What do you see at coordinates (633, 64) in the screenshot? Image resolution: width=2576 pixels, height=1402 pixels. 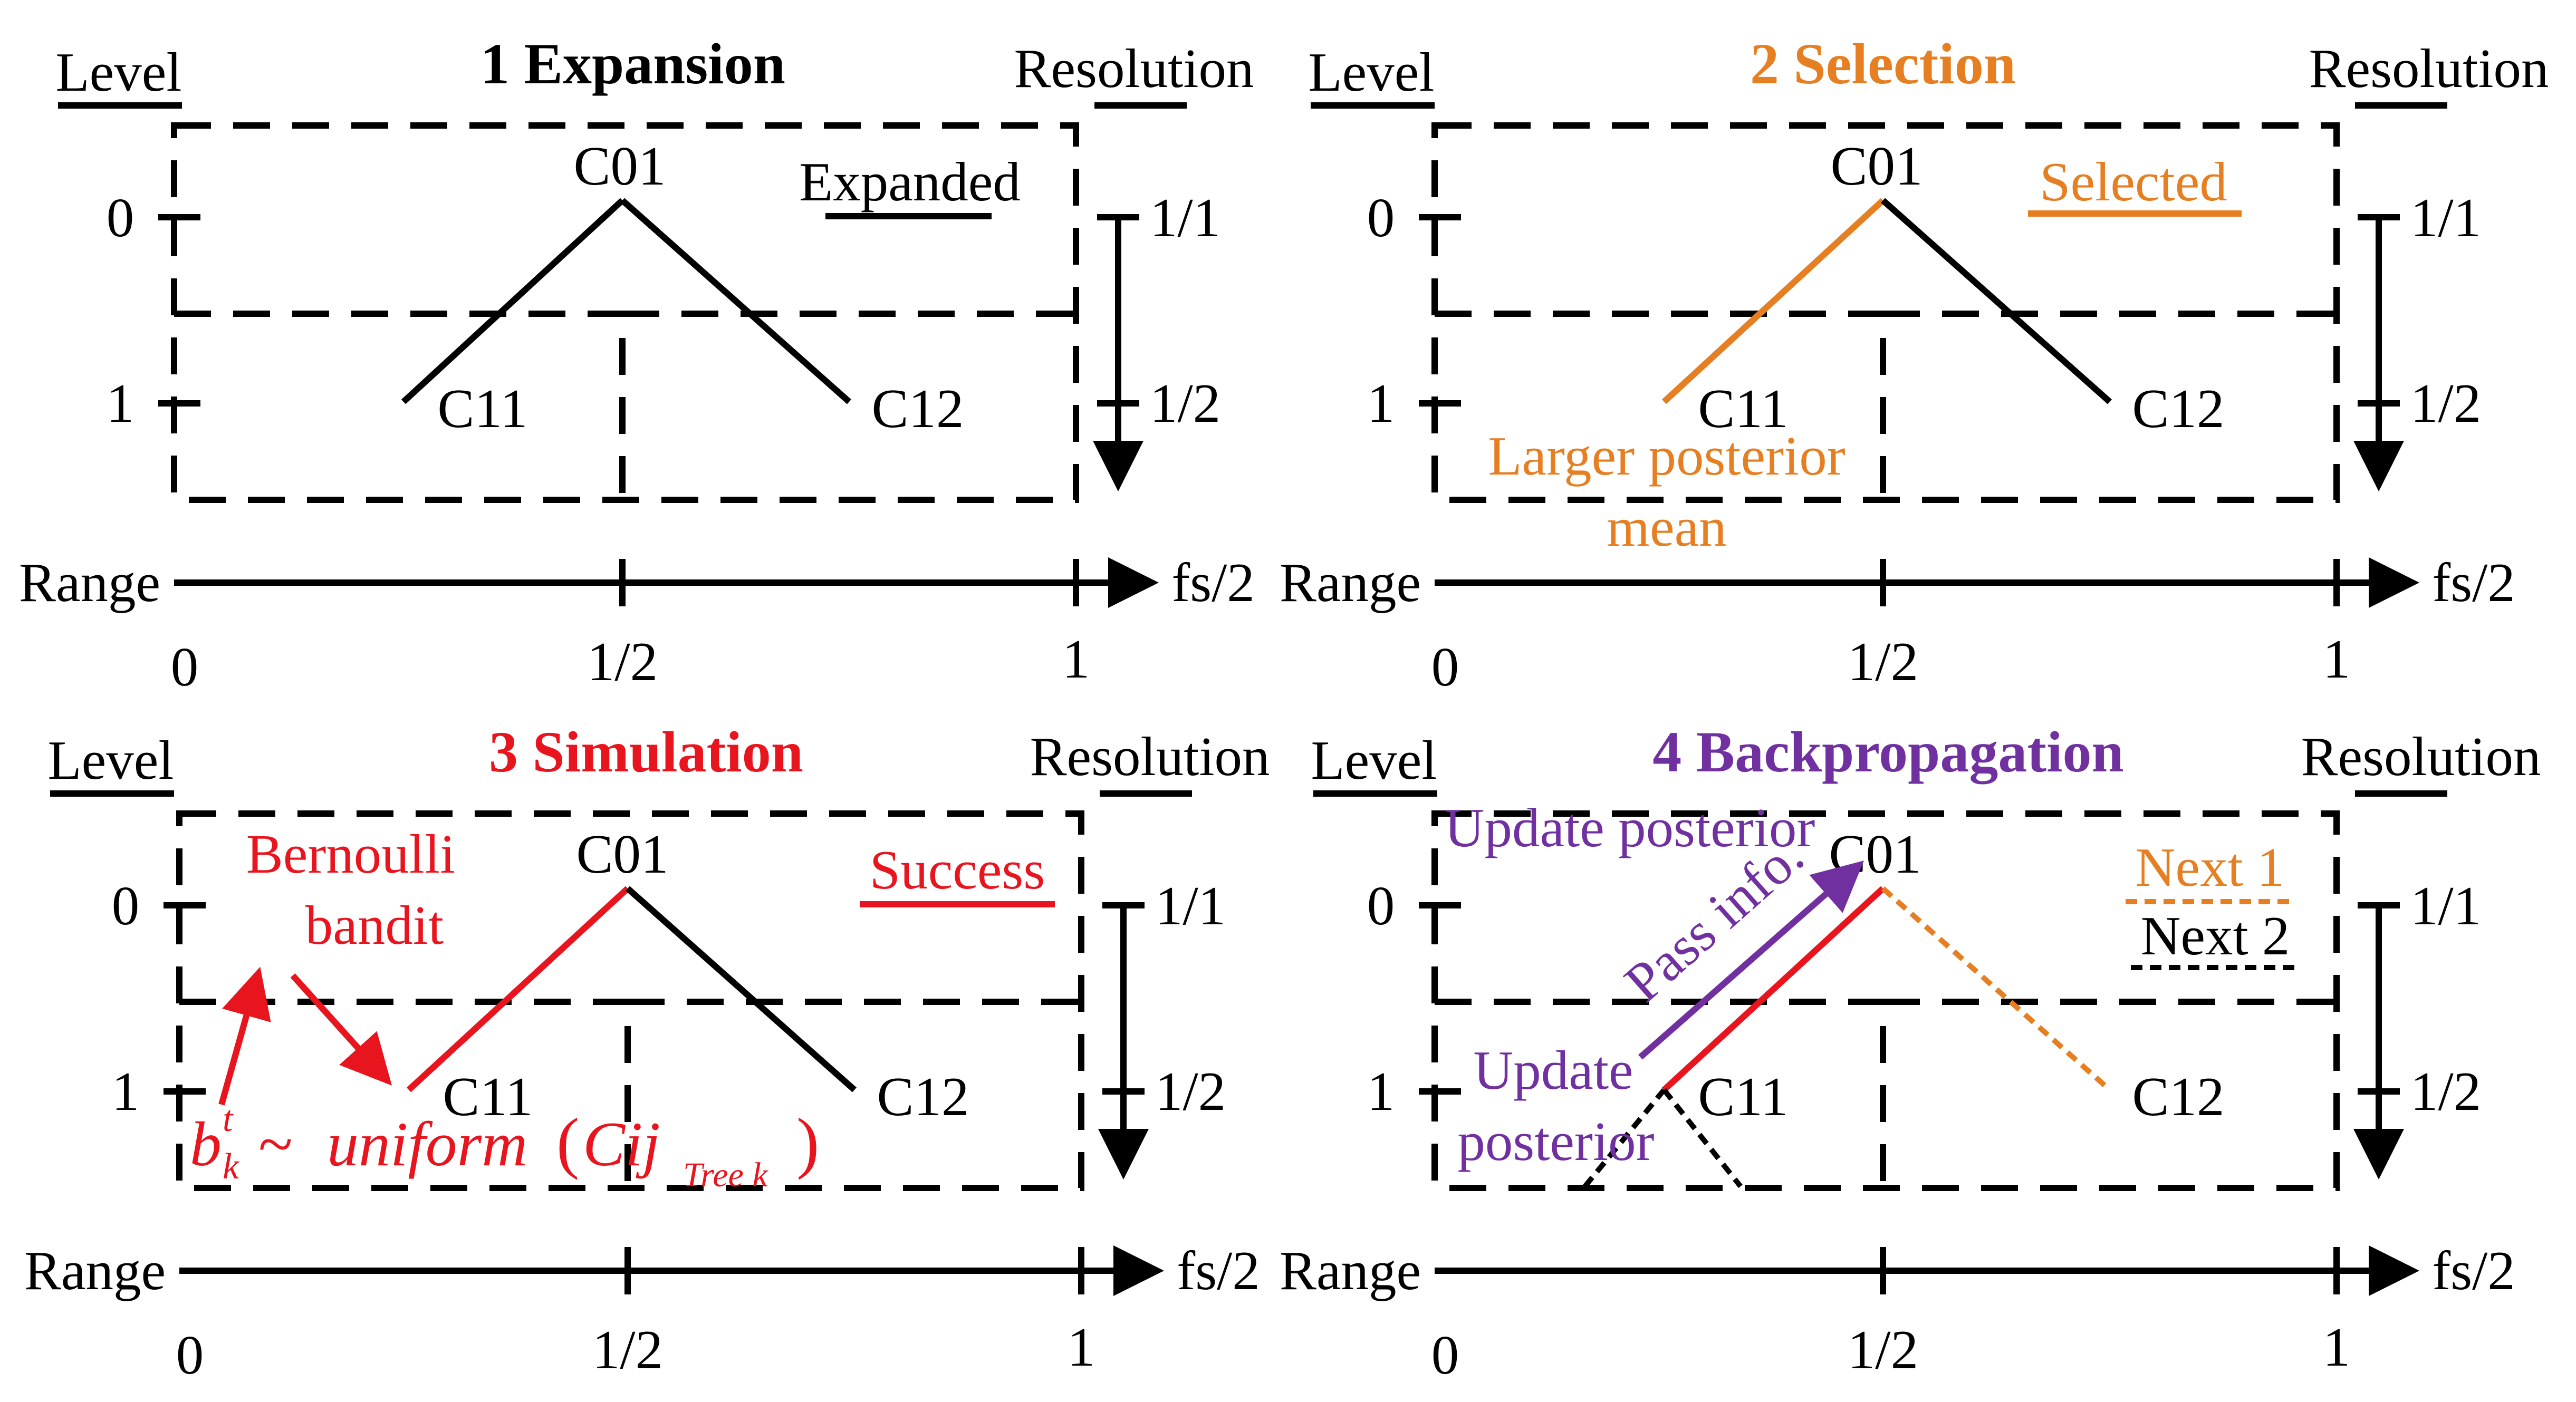 I see `panel-title: 1 Expansion` at bounding box center [633, 64].